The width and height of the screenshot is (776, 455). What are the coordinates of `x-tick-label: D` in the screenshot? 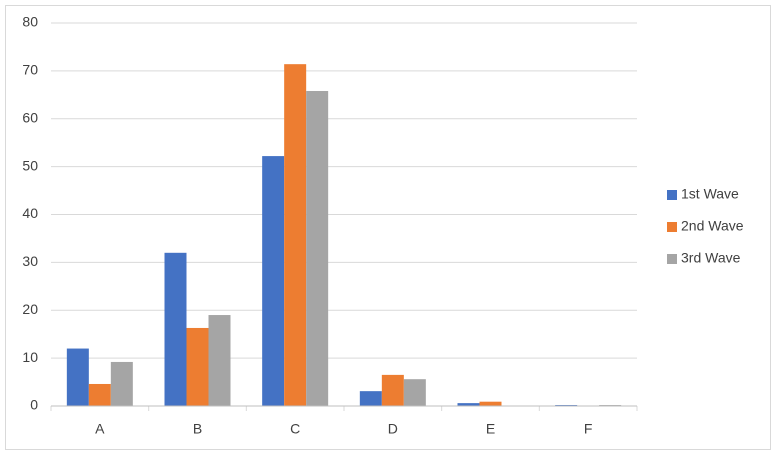 It's located at (393, 429).